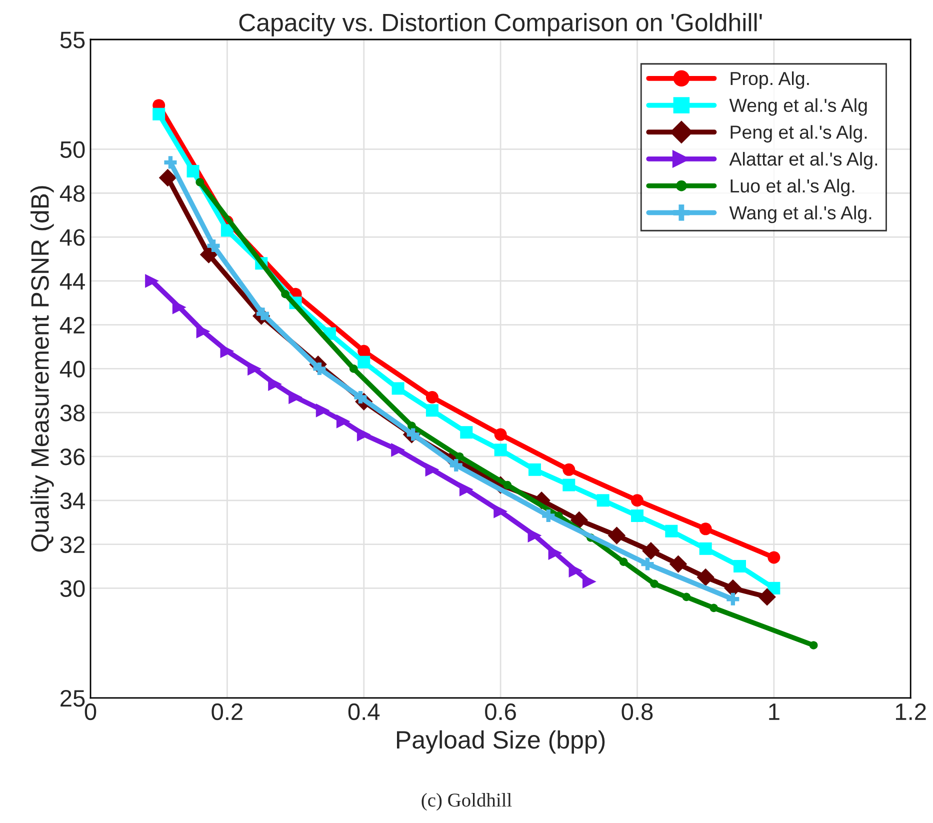 The width and height of the screenshot is (933, 823). Describe the element at coordinates (500, 742) in the screenshot. I see `x-axis-title: Payload Size (bpp)` at that location.